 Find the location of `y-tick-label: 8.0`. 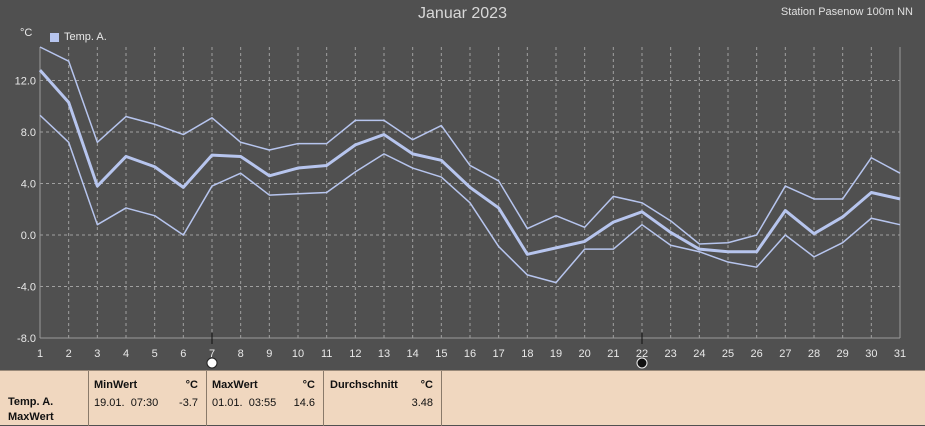

y-tick-label: 8.0 is located at coordinates (28, 133).